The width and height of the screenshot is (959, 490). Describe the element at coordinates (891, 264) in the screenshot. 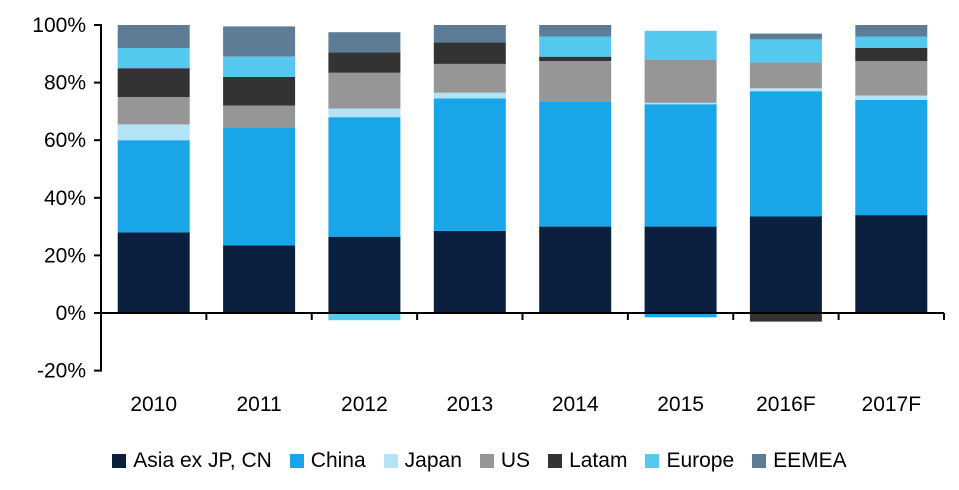

I see `bar-segment-asia-ex-jp-cn-2017f` at that location.